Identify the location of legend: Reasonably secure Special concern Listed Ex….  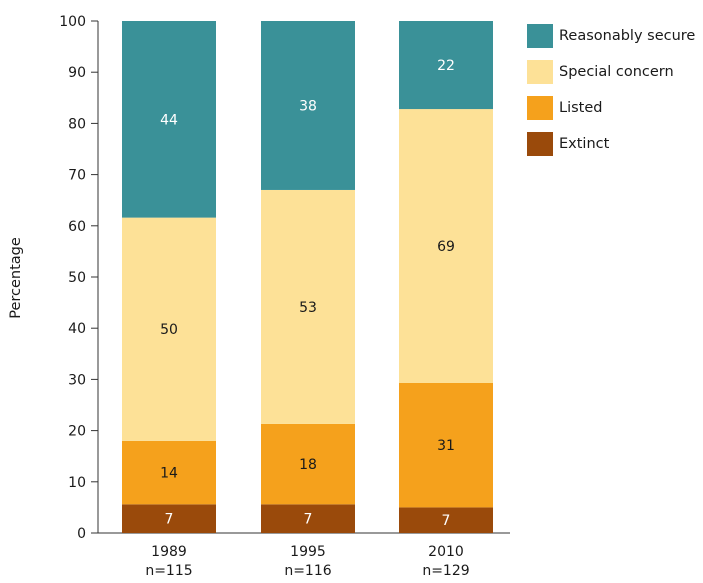
(611, 96).